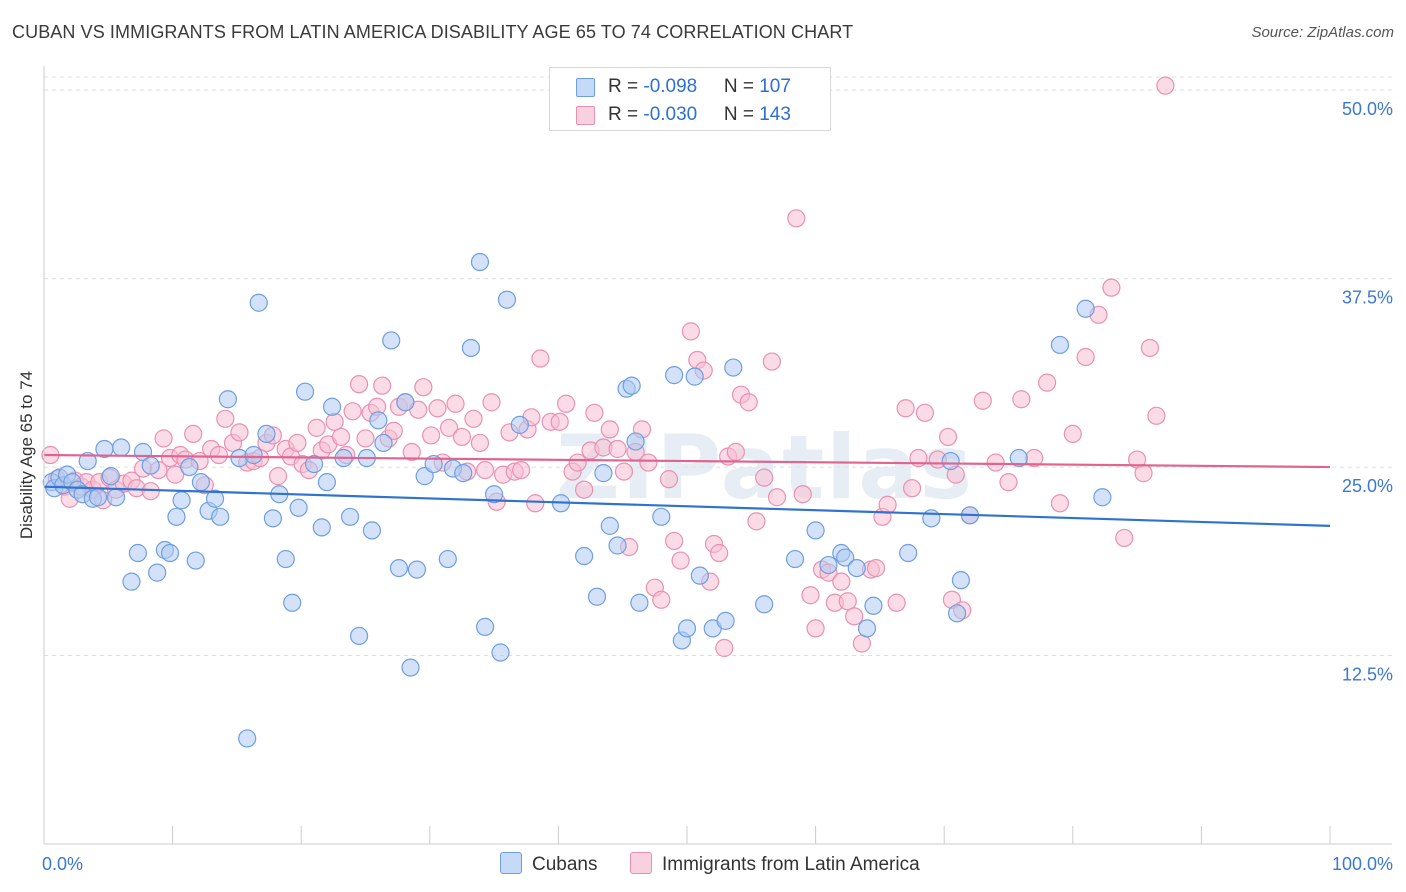  Describe the element at coordinates (687, 506) in the screenshot. I see `cubans-trend-line` at that location.